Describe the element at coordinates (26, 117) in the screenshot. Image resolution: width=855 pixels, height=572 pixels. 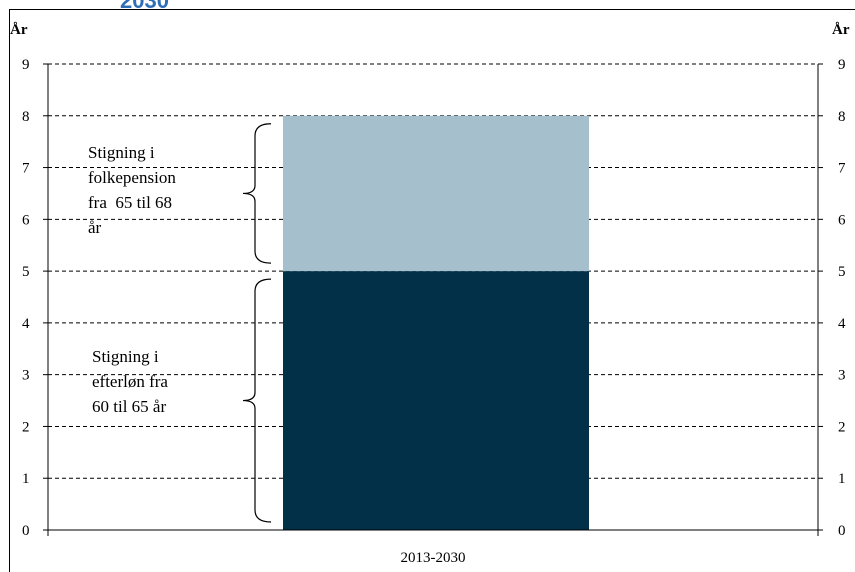
I see `y-tick-label-left: 8` at that location.